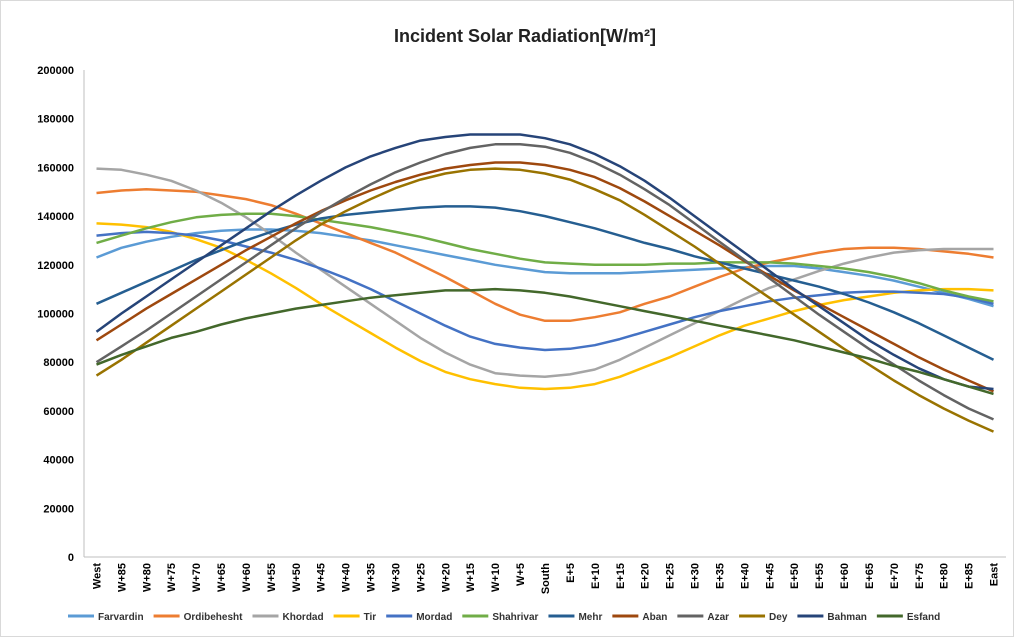  Describe the element at coordinates (671, 576) in the screenshot. I see `x-tick-label: E+25` at that location.